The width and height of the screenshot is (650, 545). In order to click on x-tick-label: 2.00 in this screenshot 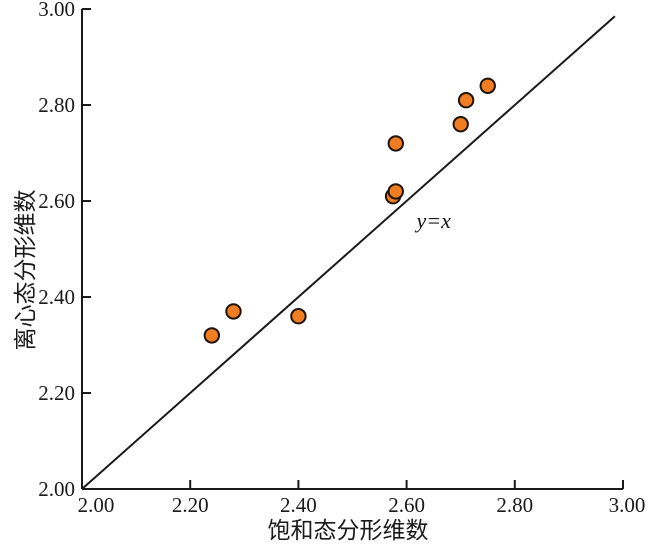, I will do `click(96, 505)`.